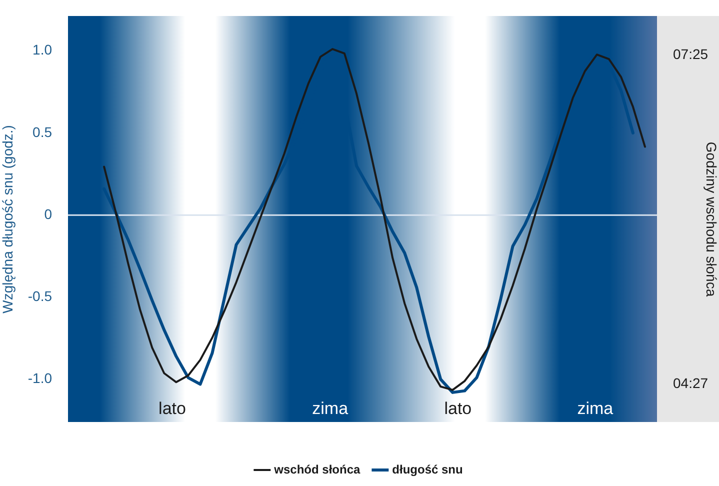 This screenshot has width=719, height=486. I want to click on y-tick-label: 0, so click(48, 214).